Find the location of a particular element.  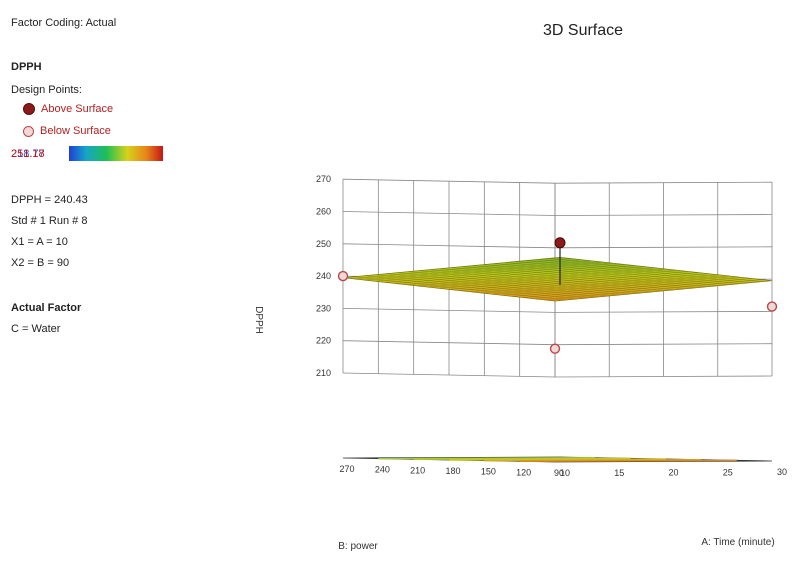

z-tick-label: 220 is located at coordinates (323, 341).